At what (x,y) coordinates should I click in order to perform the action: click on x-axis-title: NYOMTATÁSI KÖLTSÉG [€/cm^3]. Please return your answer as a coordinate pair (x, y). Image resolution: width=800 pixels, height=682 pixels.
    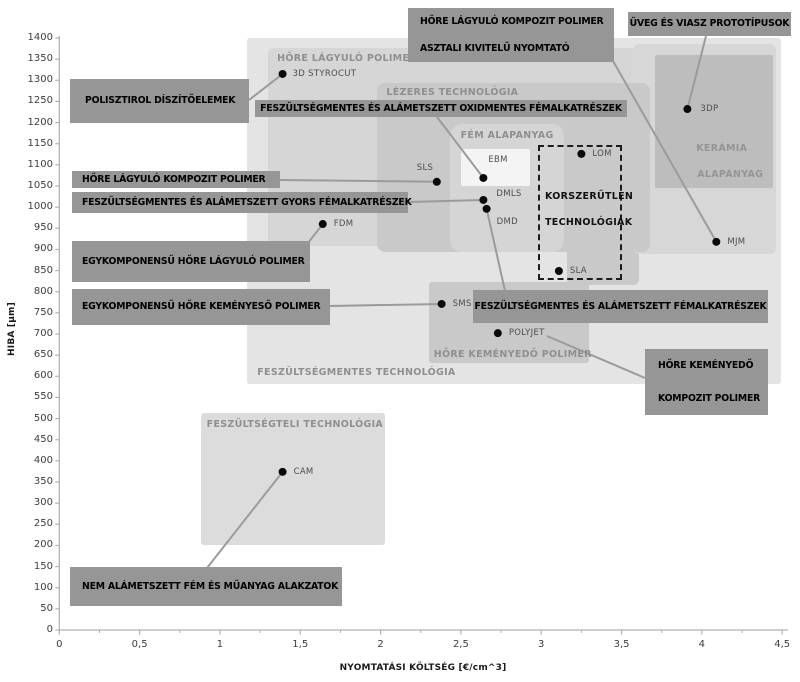
    Looking at the image, I should click on (423, 668).